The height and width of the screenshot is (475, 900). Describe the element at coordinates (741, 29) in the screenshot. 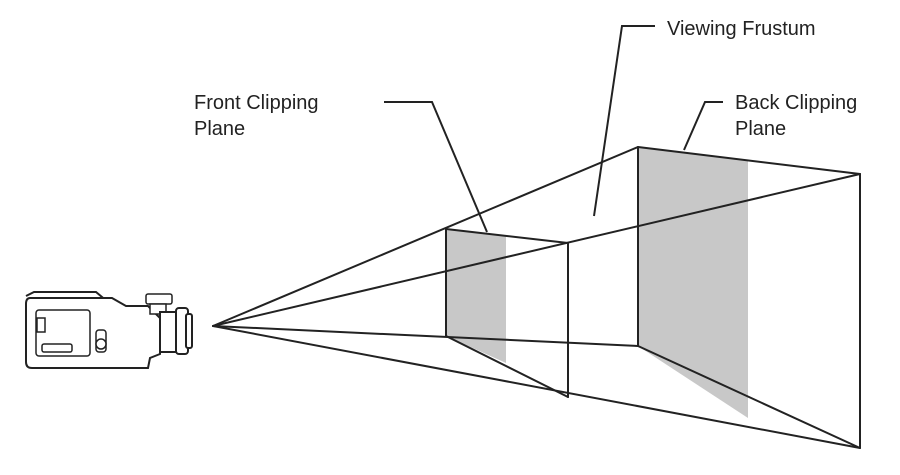

I see `viewing-frustum-label: Viewing Frustum` at that location.